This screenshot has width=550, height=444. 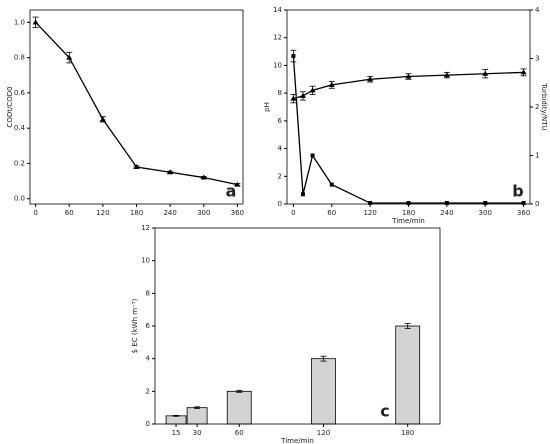 What do you see at coordinates (537, 156) in the screenshot?
I see `y2-tick-label: 1` at bounding box center [537, 156].